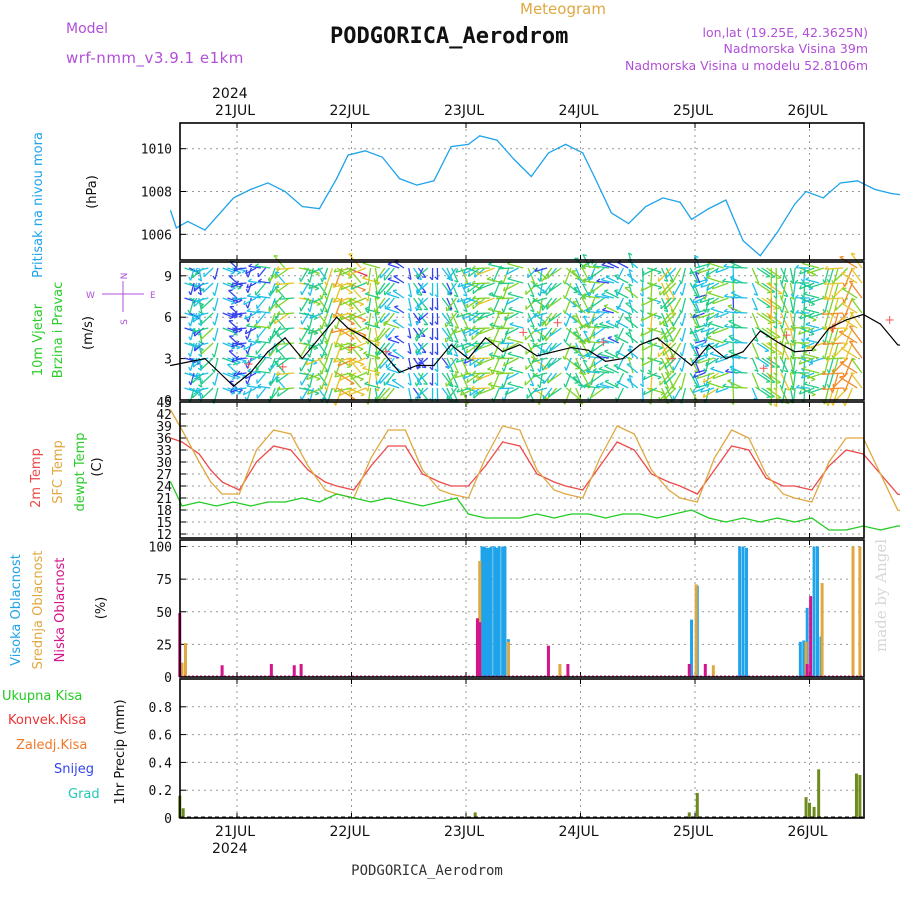 This screenshot has width=900, height=900. I want to click on lonlat-label: lon,lat (19.25E, 42.3625N), so click(785, 32).